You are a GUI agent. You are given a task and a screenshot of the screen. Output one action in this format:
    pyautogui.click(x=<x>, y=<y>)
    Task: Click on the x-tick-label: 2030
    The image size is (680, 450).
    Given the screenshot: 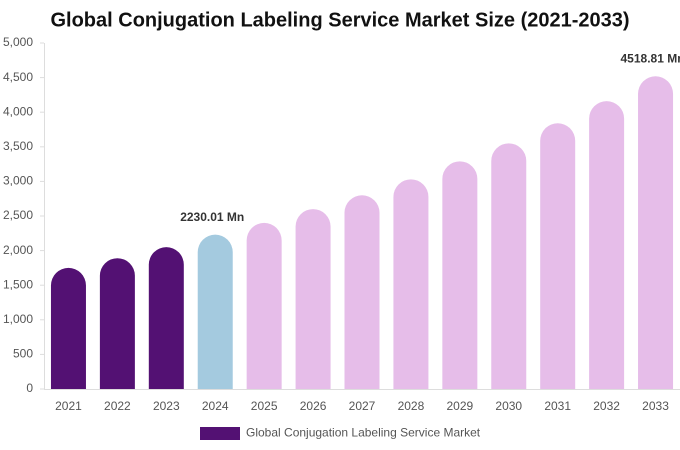 What is the action you would take?
    pyautogui.click(x=508, y=406)
    